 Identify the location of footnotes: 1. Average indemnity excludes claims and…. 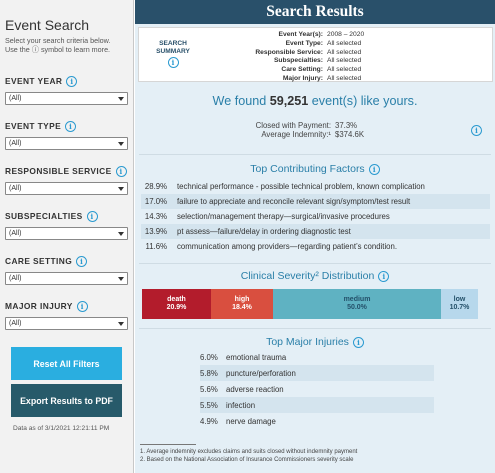
(248, 456).